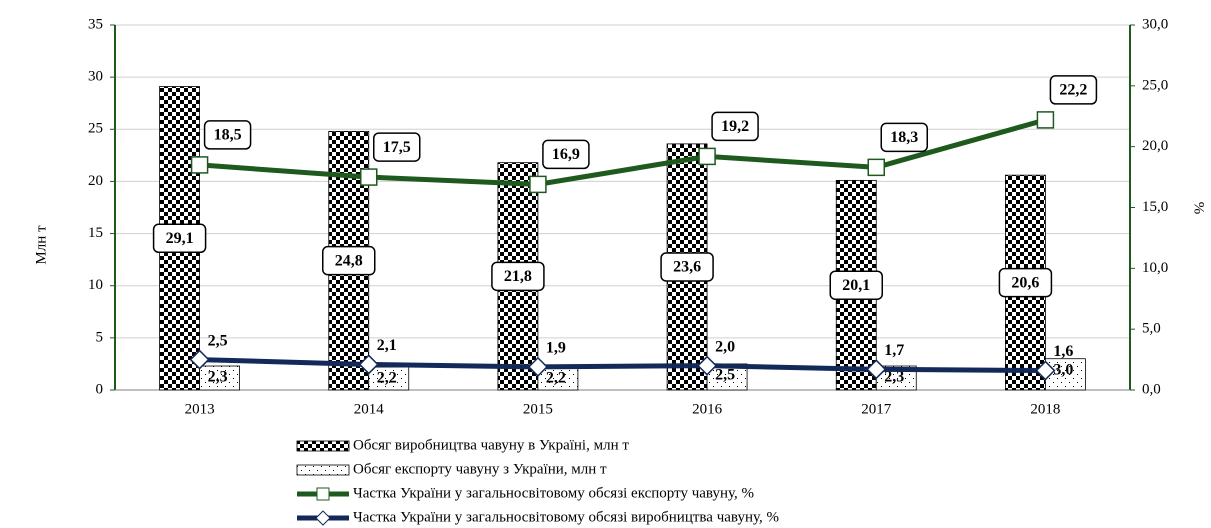 The image size is (1211, 528). What do you see at coordinates (1151, 329) in the screenshot?
I see `y2-tick-label: 5,0` at bounding box center [1151, 329].